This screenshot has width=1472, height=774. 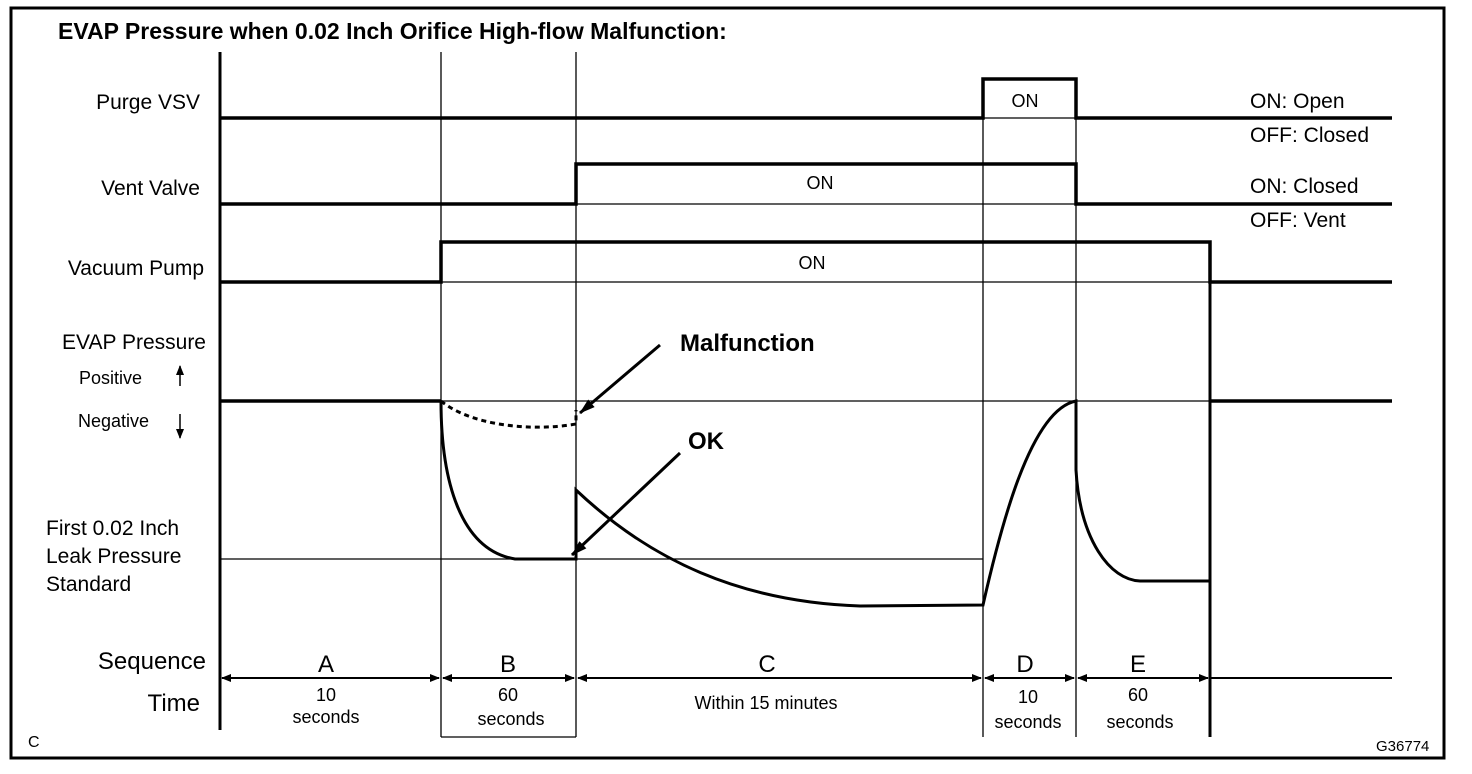 What do you see at coordinates (1298, 220) in the screenshot?
I see `vent-legend-off: OFF: Vent` at bounding box center [1298, 220].